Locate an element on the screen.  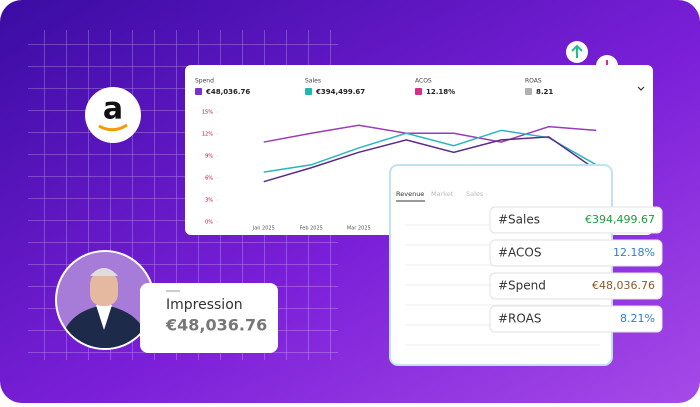
y-tick-label: 15% is located at coordinates (207, 113).